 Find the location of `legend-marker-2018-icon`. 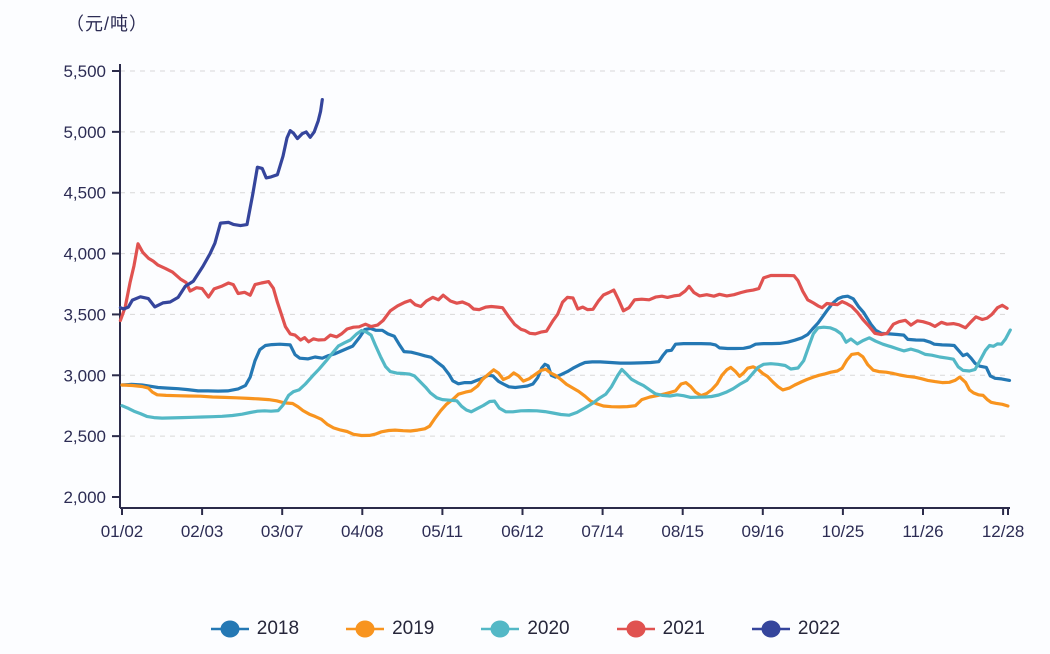

legend-marker-2018-icon is located at coordinates (229, 629).